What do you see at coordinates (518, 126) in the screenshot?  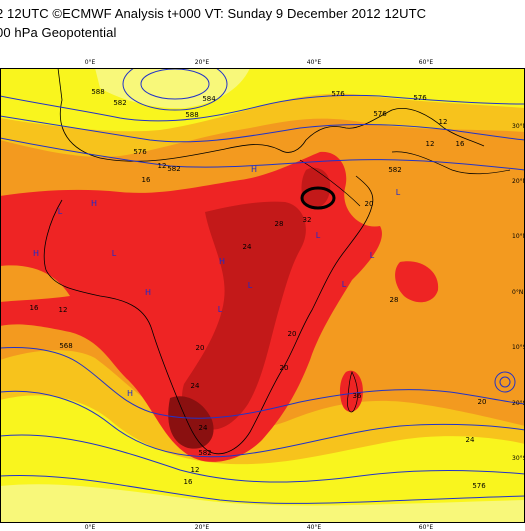 I see `right-latitude-label: 30°N` at bounding box center [518, 126].